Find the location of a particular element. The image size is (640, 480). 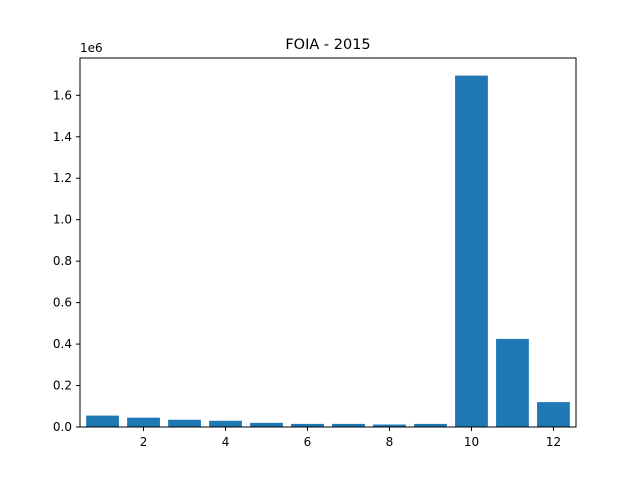

y-tick-label: 0.2 is located at coordinates (62, 386).